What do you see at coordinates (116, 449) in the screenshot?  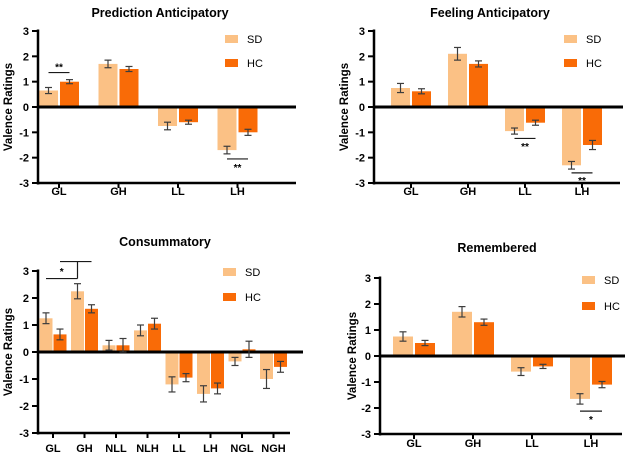 I see `x-category-label: NLL` at bounding box center [116, 449].